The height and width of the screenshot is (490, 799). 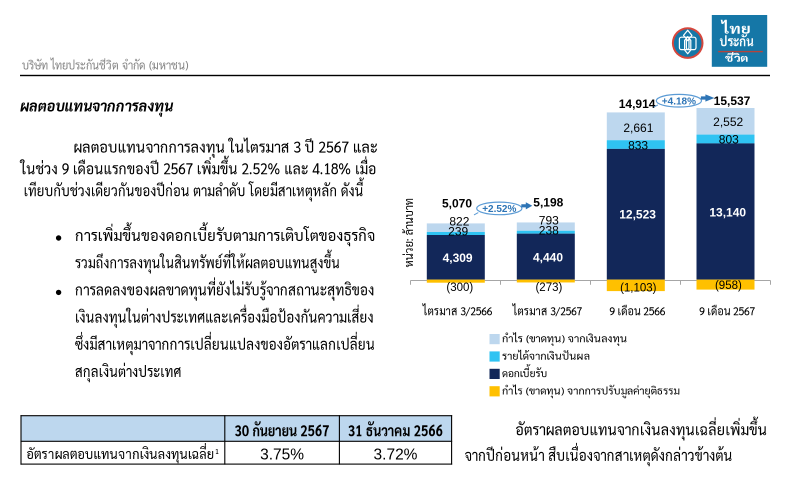 What do you see at coordinates (679, 101) in the screenshot?
I see `svg-text: +4.18%` at bounding box center [679, 101].